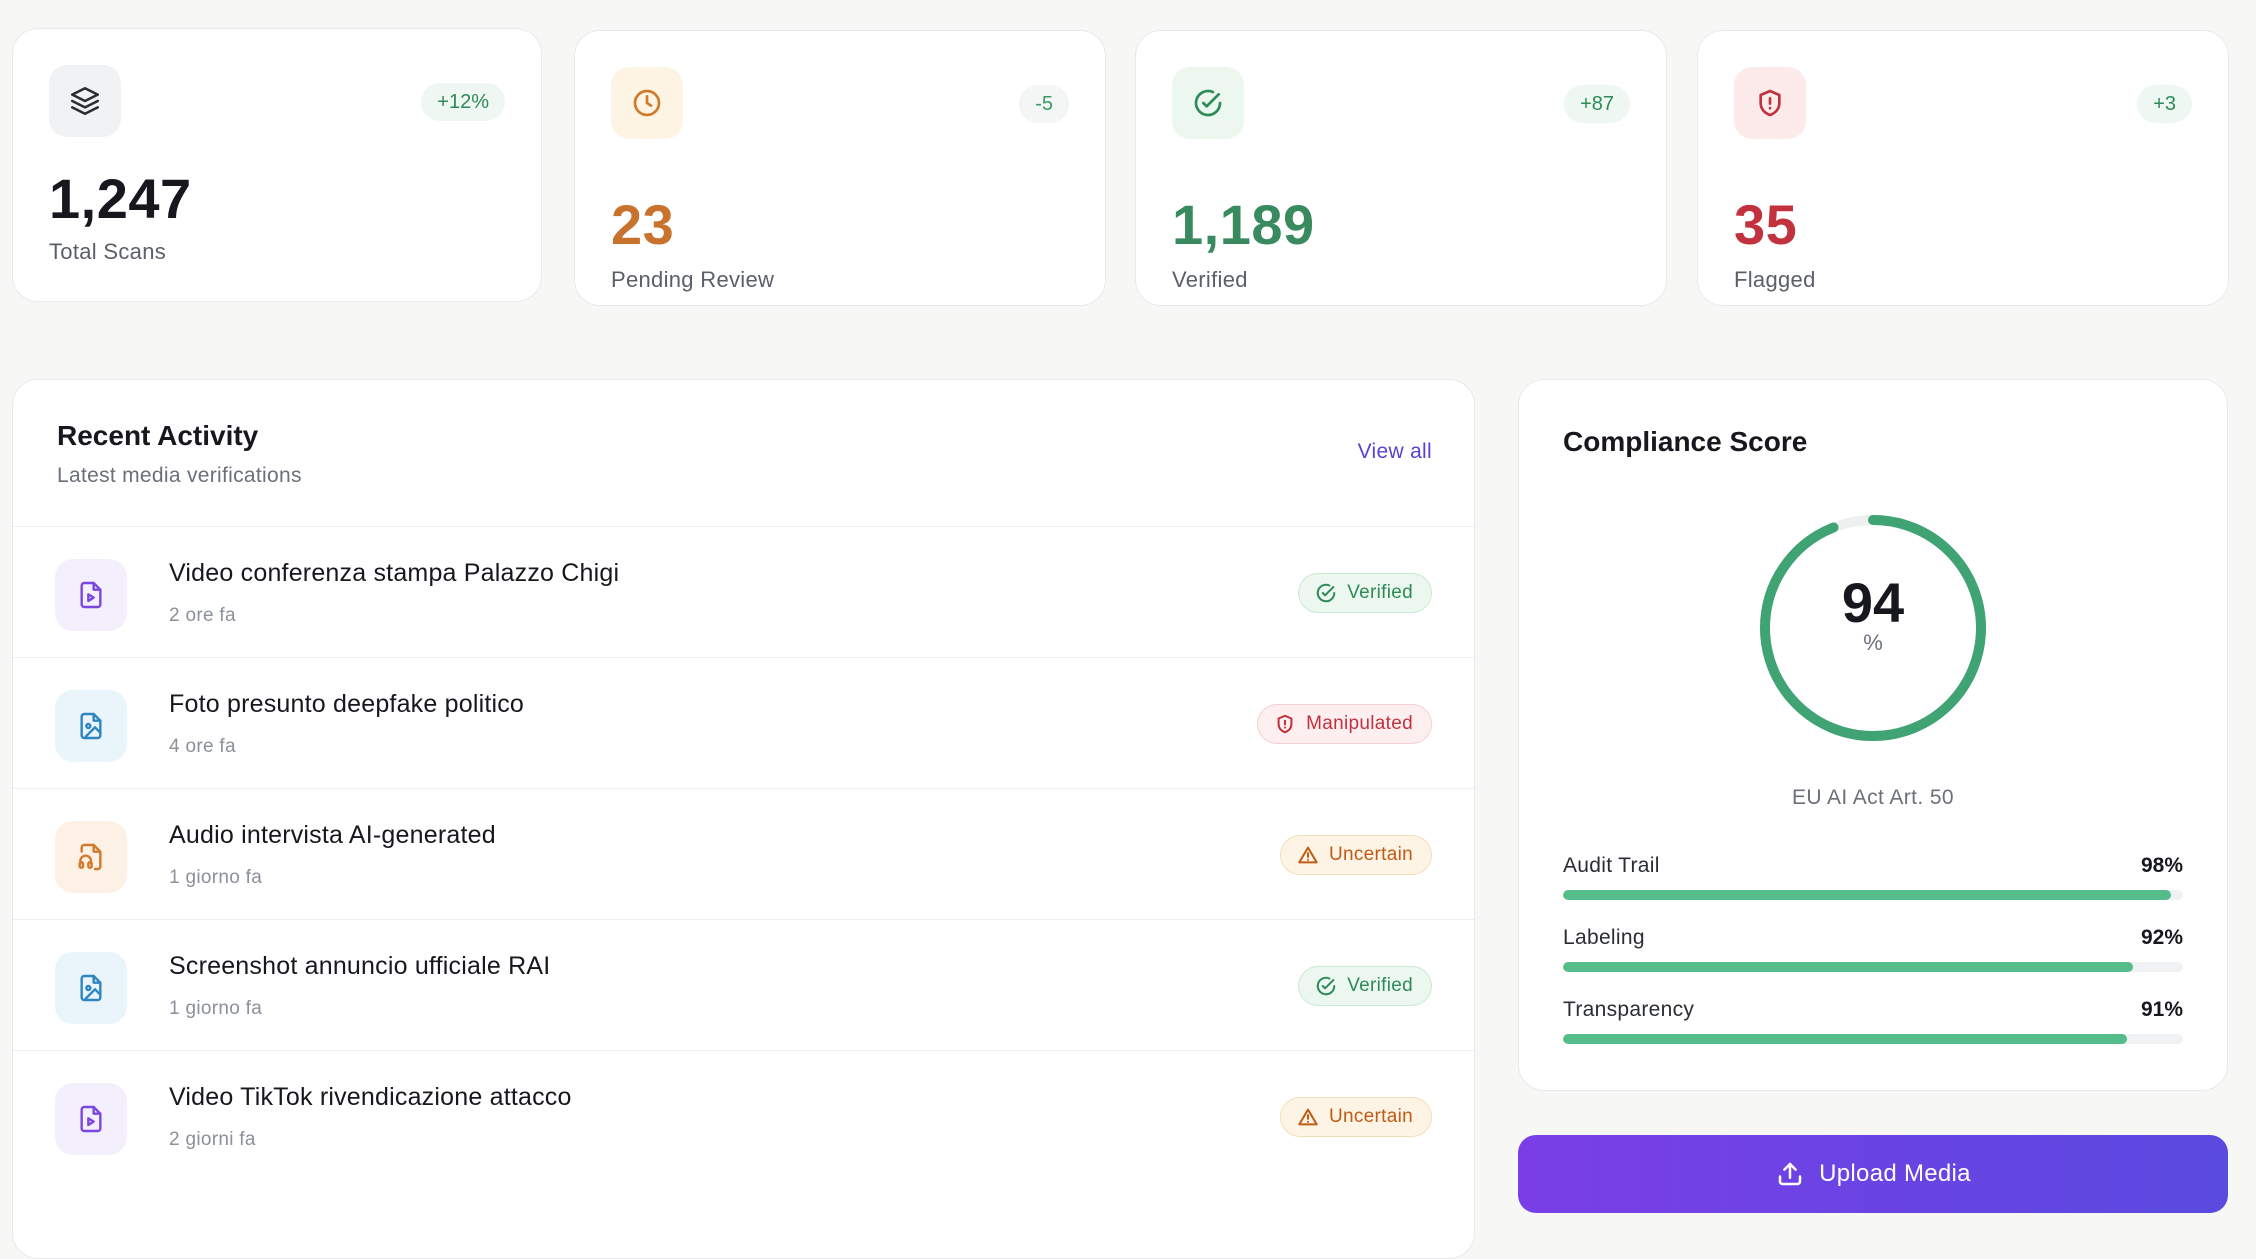 This screenshot has width=2256, height=1259. What do you see at coordinates (1766, 224) in the screenshot?
I see `stat-value: 35` at bounding box center [1766, 224].